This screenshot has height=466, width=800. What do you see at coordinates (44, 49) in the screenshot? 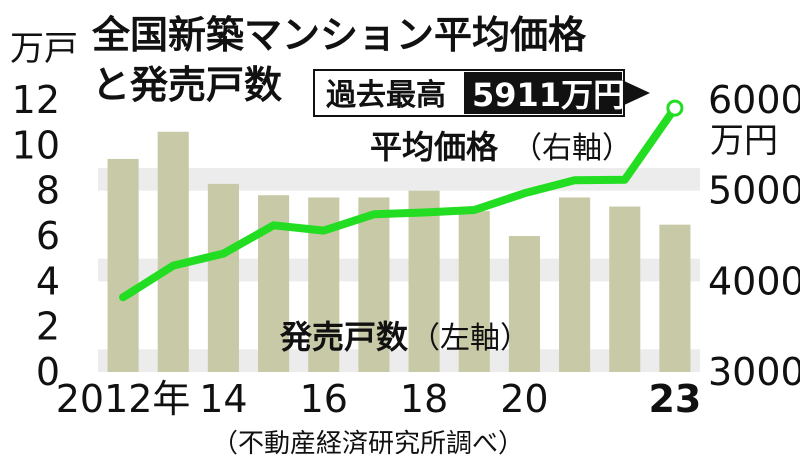
I see `left-axis-unit: 万戸` at bounding box center [44, 49].